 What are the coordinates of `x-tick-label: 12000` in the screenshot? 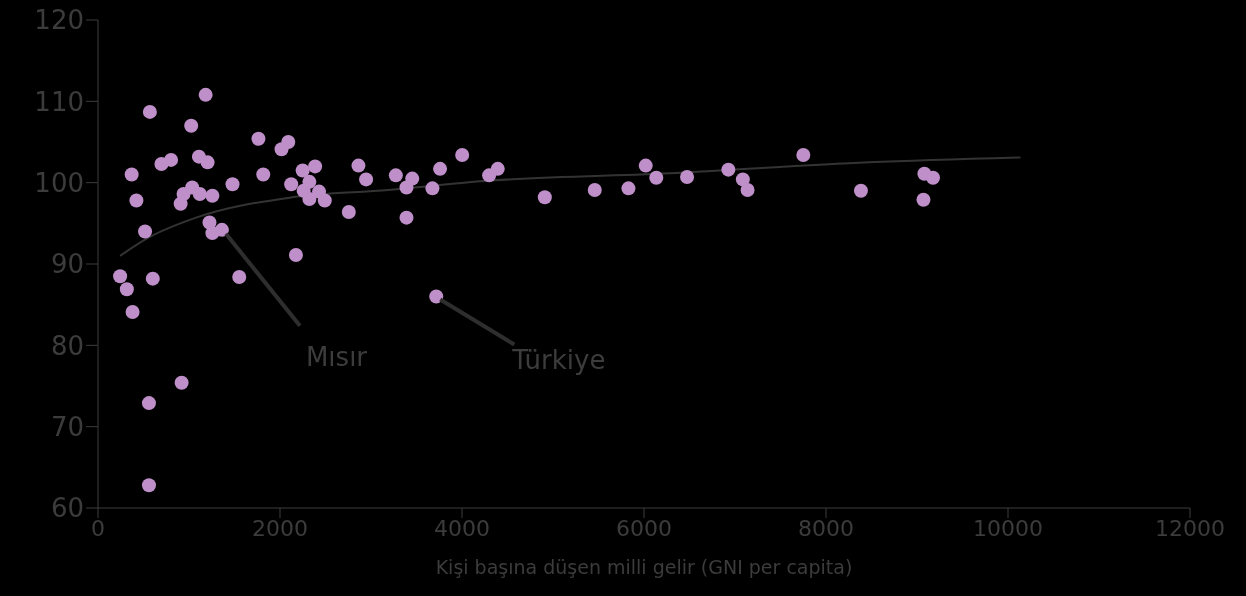 It's located at (1190, 528).